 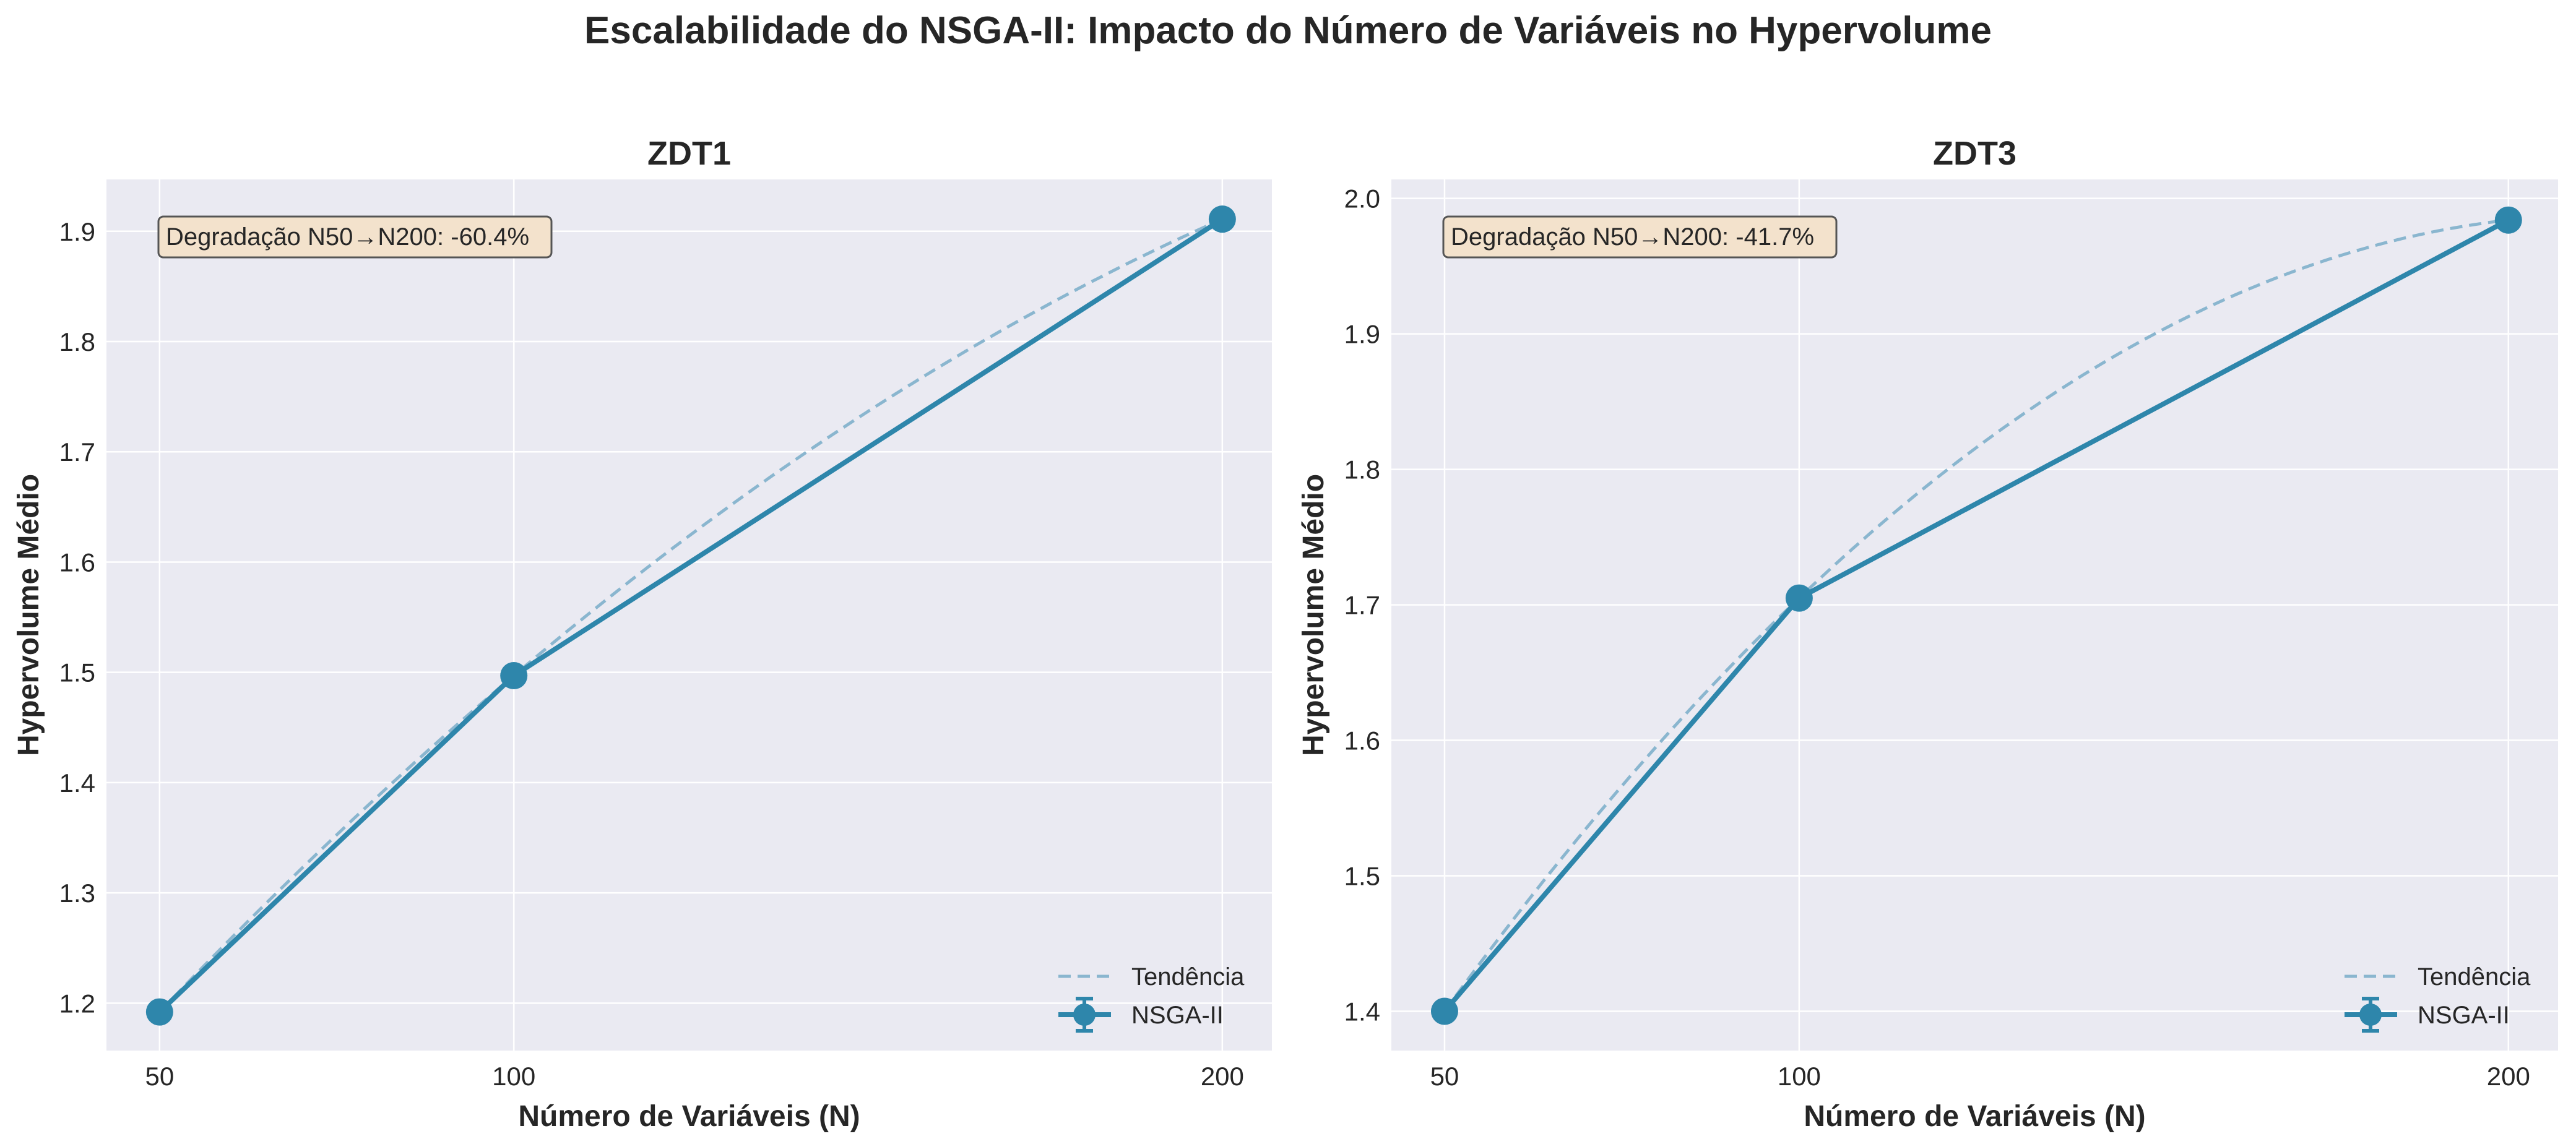 What do you see at coordinates (1362, 198) in the screenshot?
I see `y-tick-label: 2.0` at bounding box center [1362, 198].